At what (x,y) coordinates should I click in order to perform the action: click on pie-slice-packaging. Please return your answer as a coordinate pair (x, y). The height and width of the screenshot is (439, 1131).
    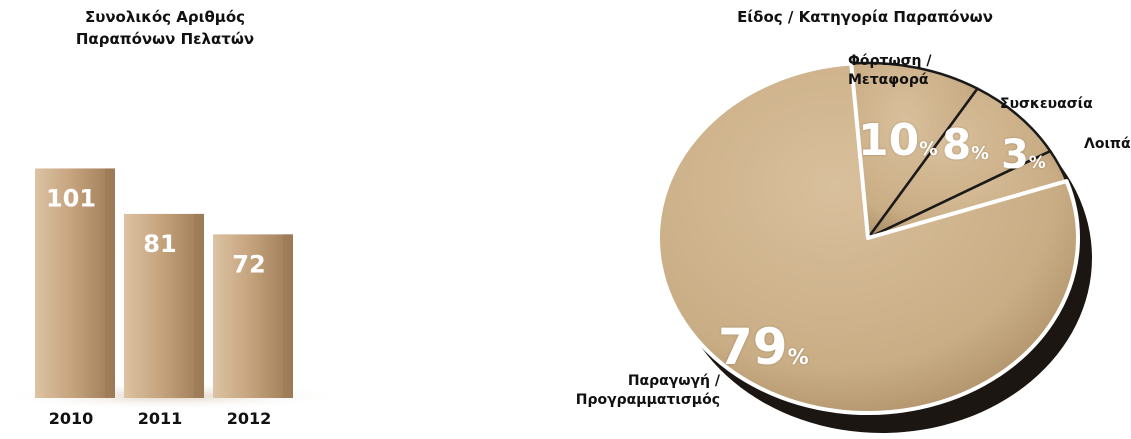
    Looking at the image, I should click on (959, 163).